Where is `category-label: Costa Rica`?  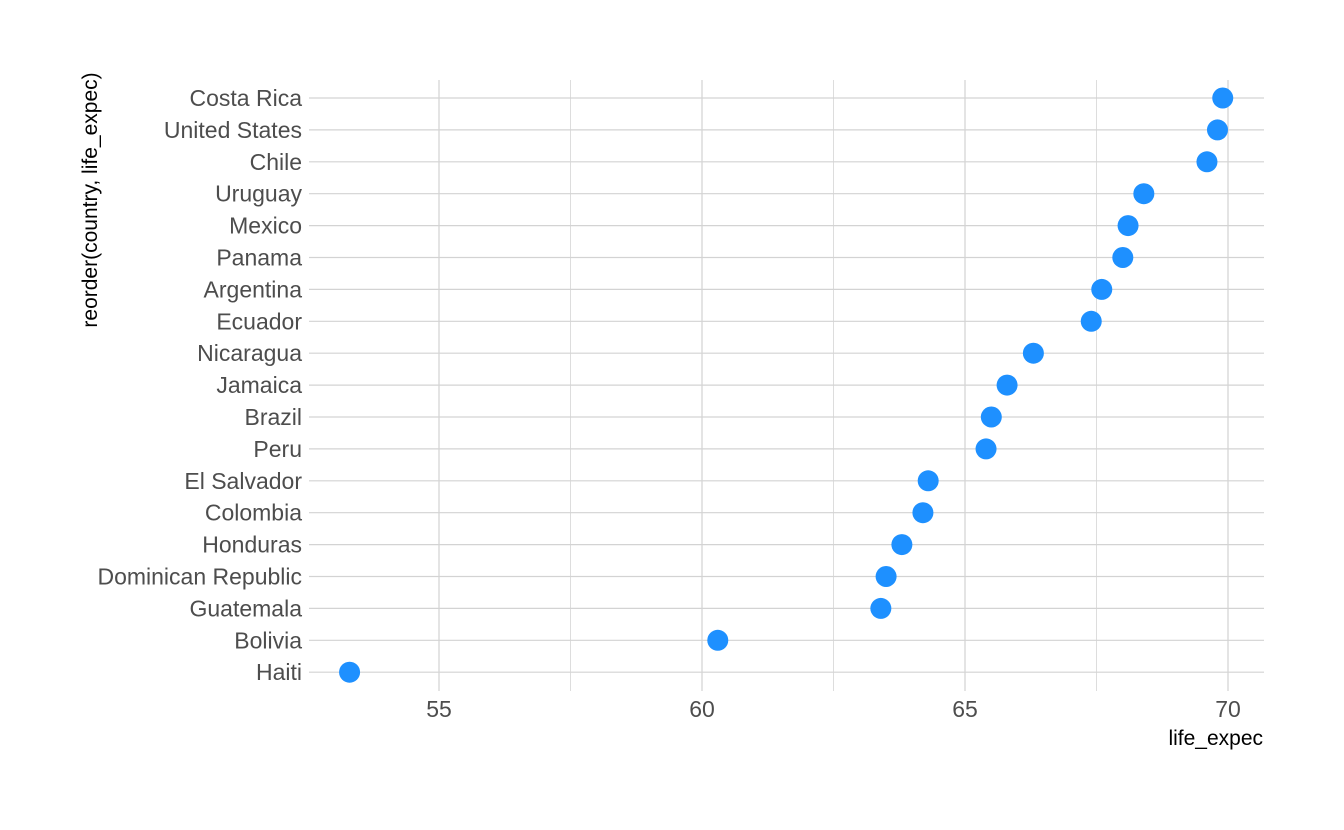
category-label: Costa Rica is located at coordinates (246, 98).